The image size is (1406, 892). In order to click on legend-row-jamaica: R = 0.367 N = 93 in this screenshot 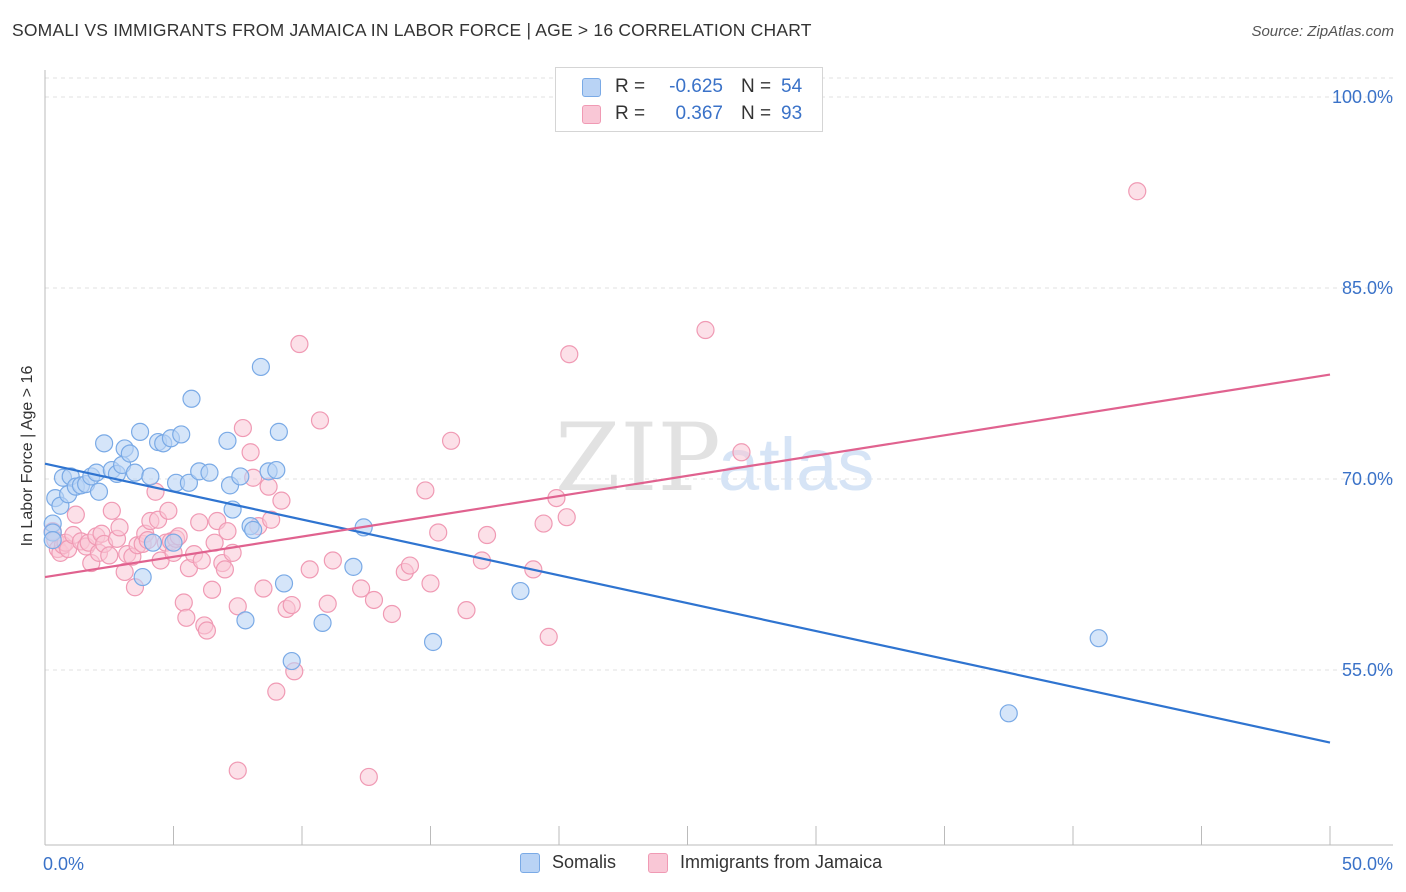, I will do `click(701, 114)`.